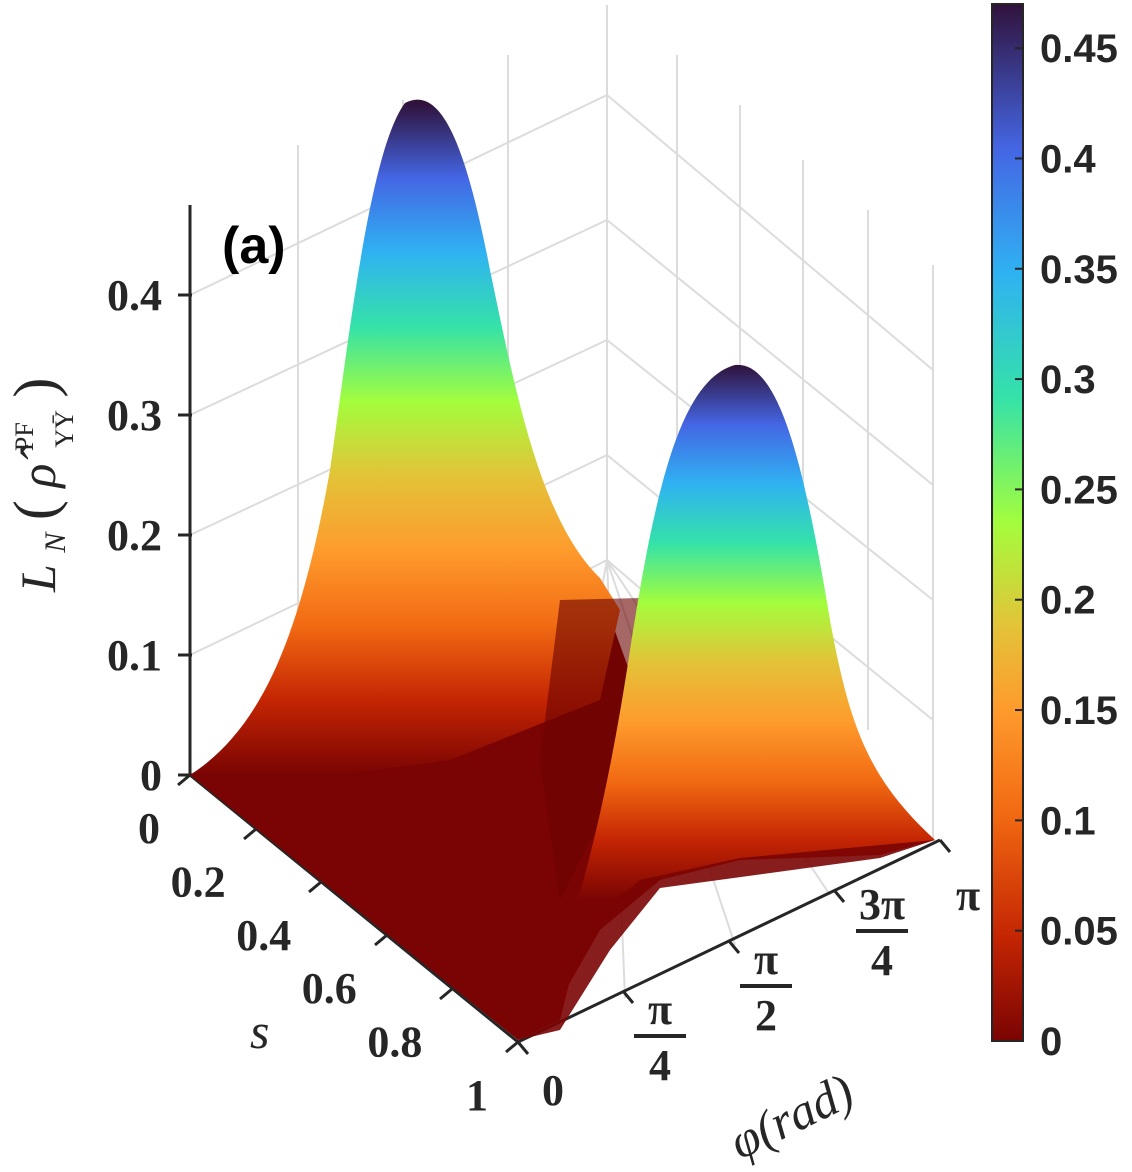  Describe the element at coordinates (766, 1015) in the screenshot. I see `phi-tick-denominator: 2` at that location.